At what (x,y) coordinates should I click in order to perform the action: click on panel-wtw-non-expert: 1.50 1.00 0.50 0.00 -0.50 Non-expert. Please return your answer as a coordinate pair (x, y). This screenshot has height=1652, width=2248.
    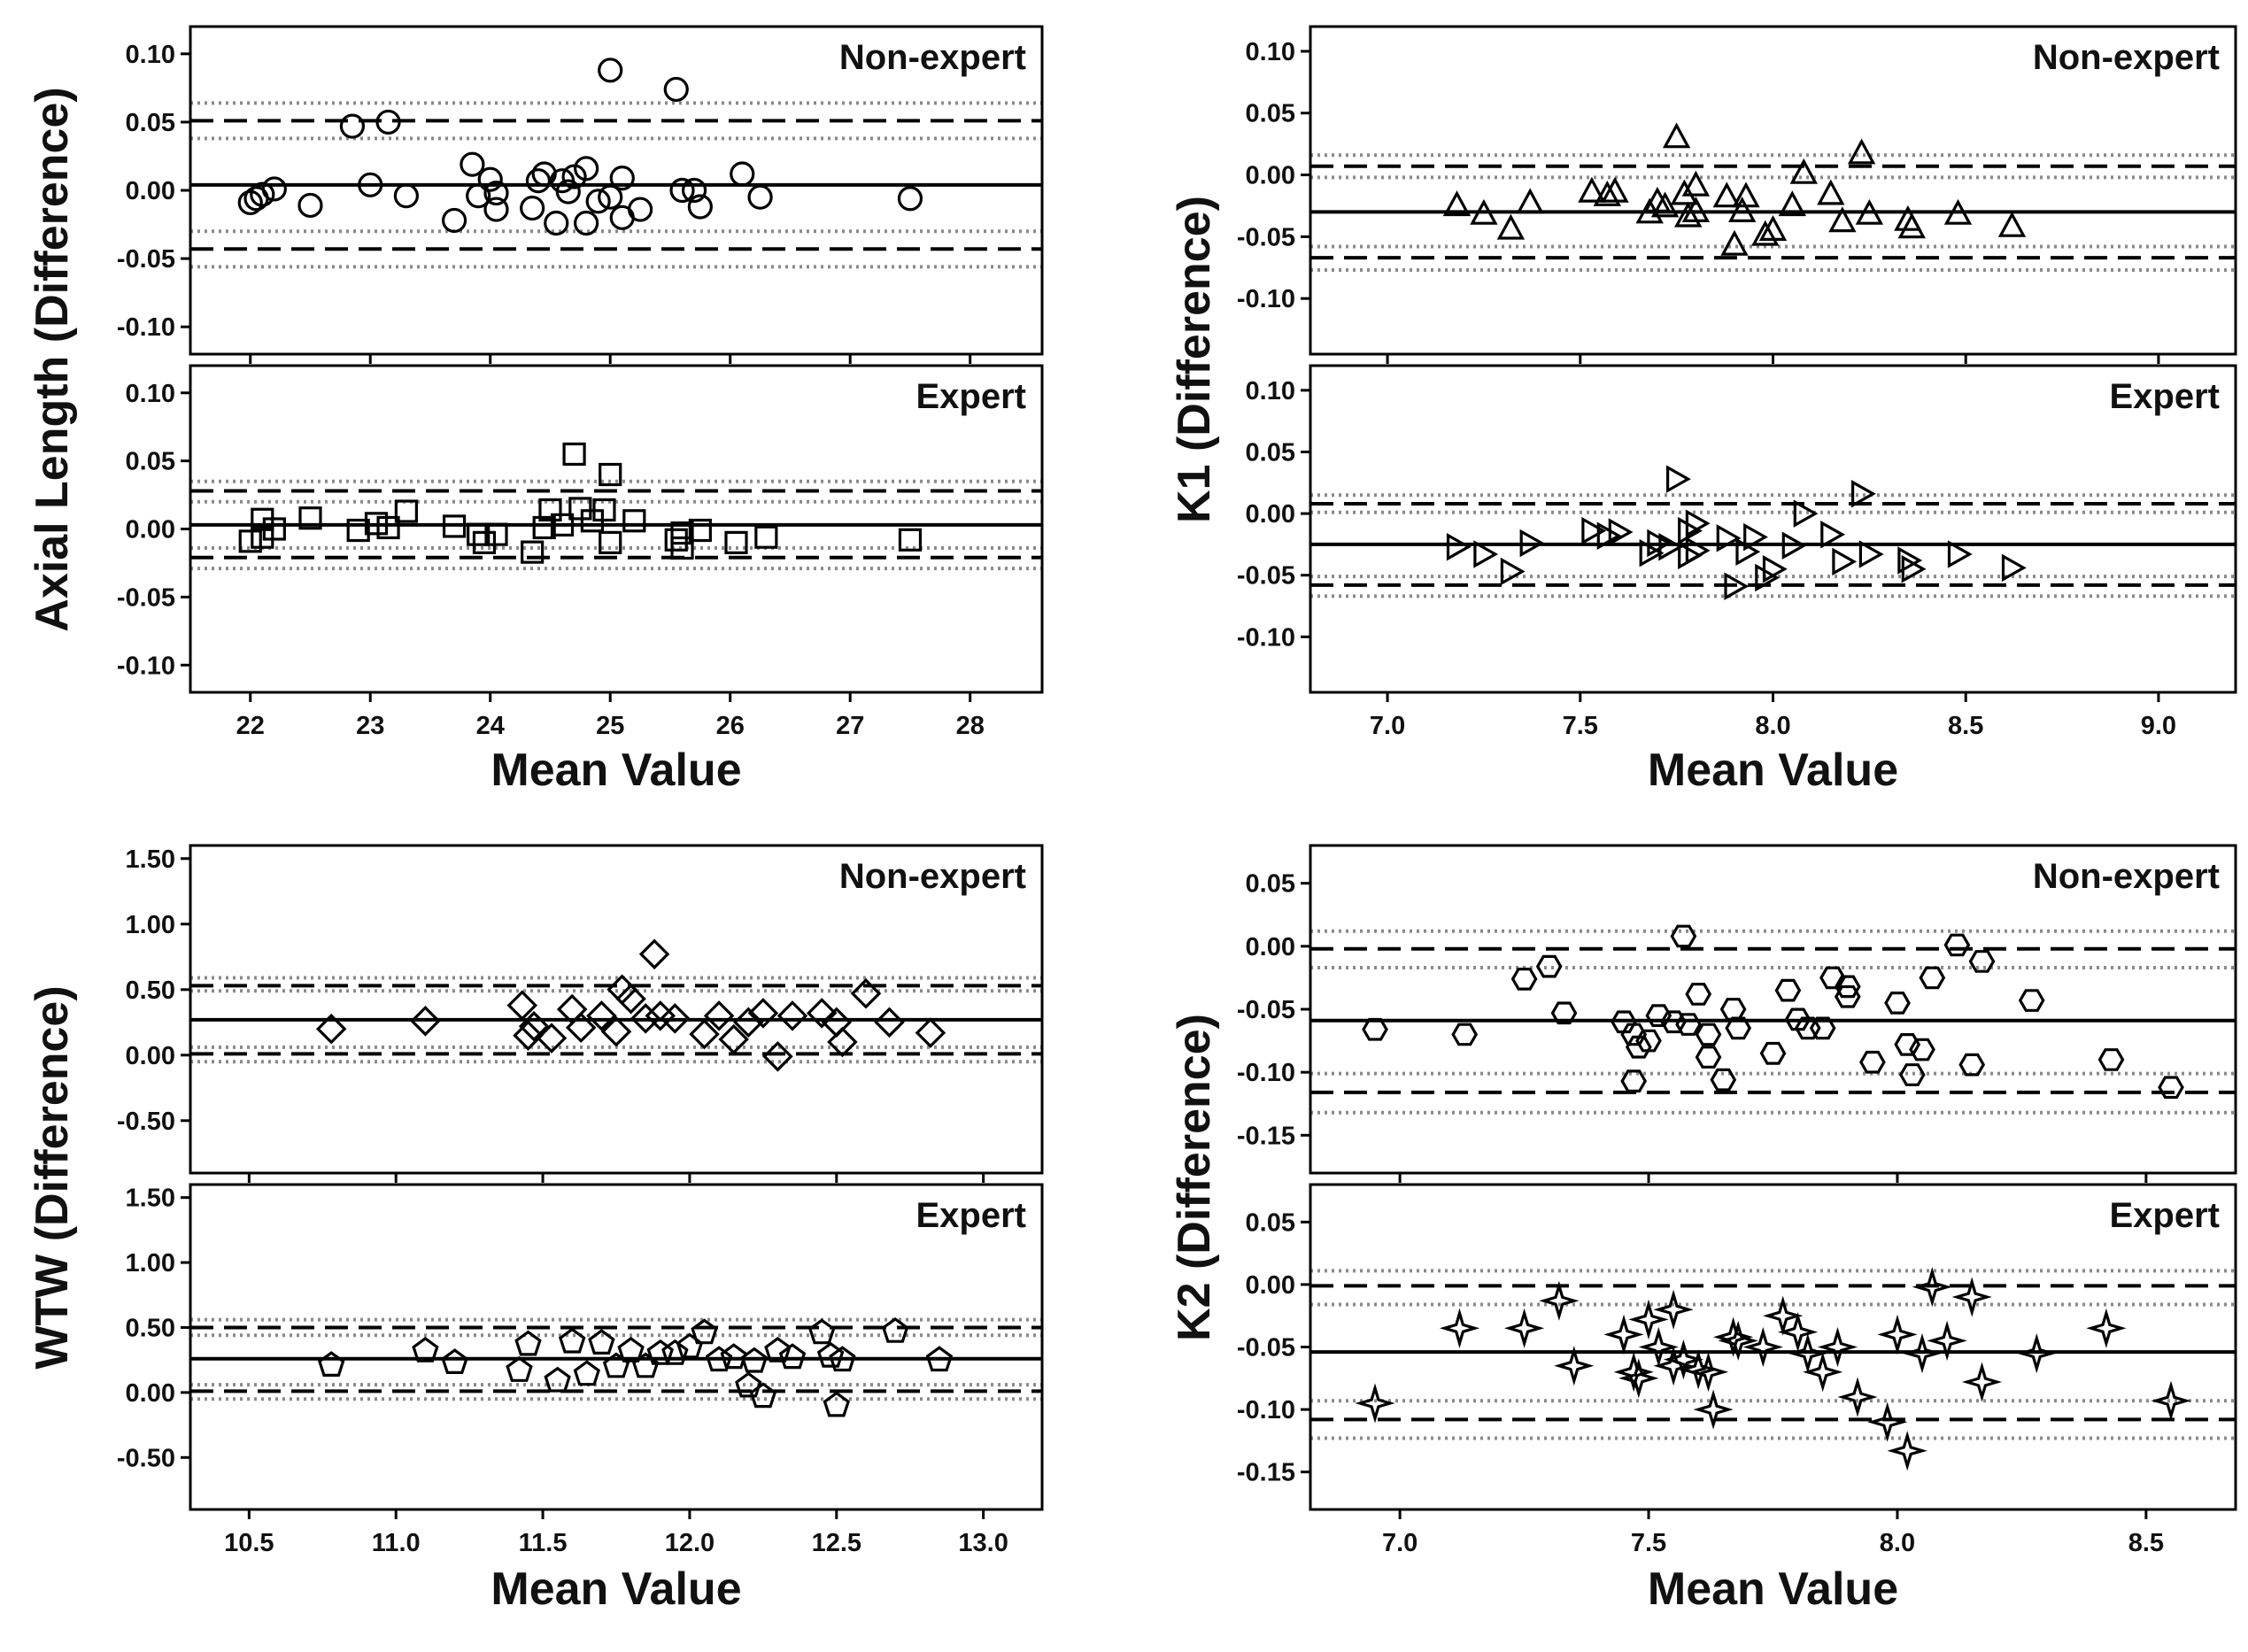
    Looking at the image, I should click on (580, 1013).